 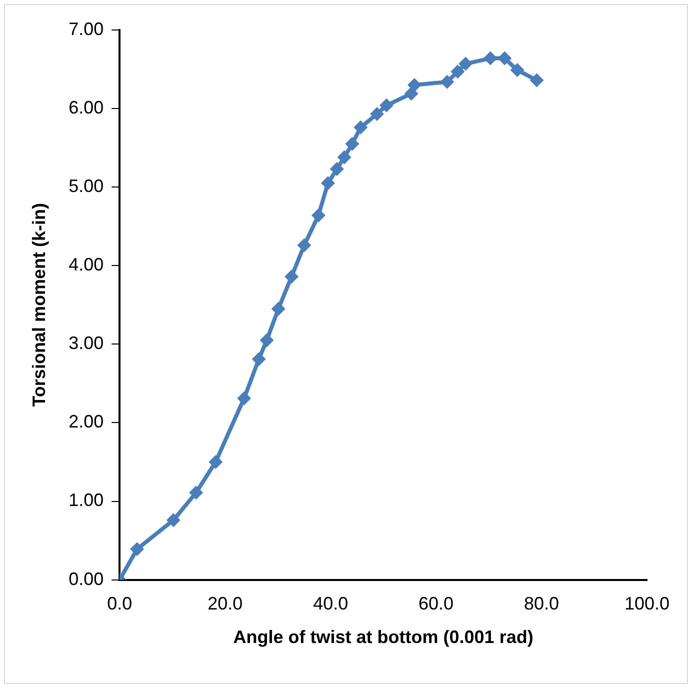 What do you see at coordinates (86, 186) in the screenshot?
I see `y-tick-label: 5.00` at bounding box center [86, 186].